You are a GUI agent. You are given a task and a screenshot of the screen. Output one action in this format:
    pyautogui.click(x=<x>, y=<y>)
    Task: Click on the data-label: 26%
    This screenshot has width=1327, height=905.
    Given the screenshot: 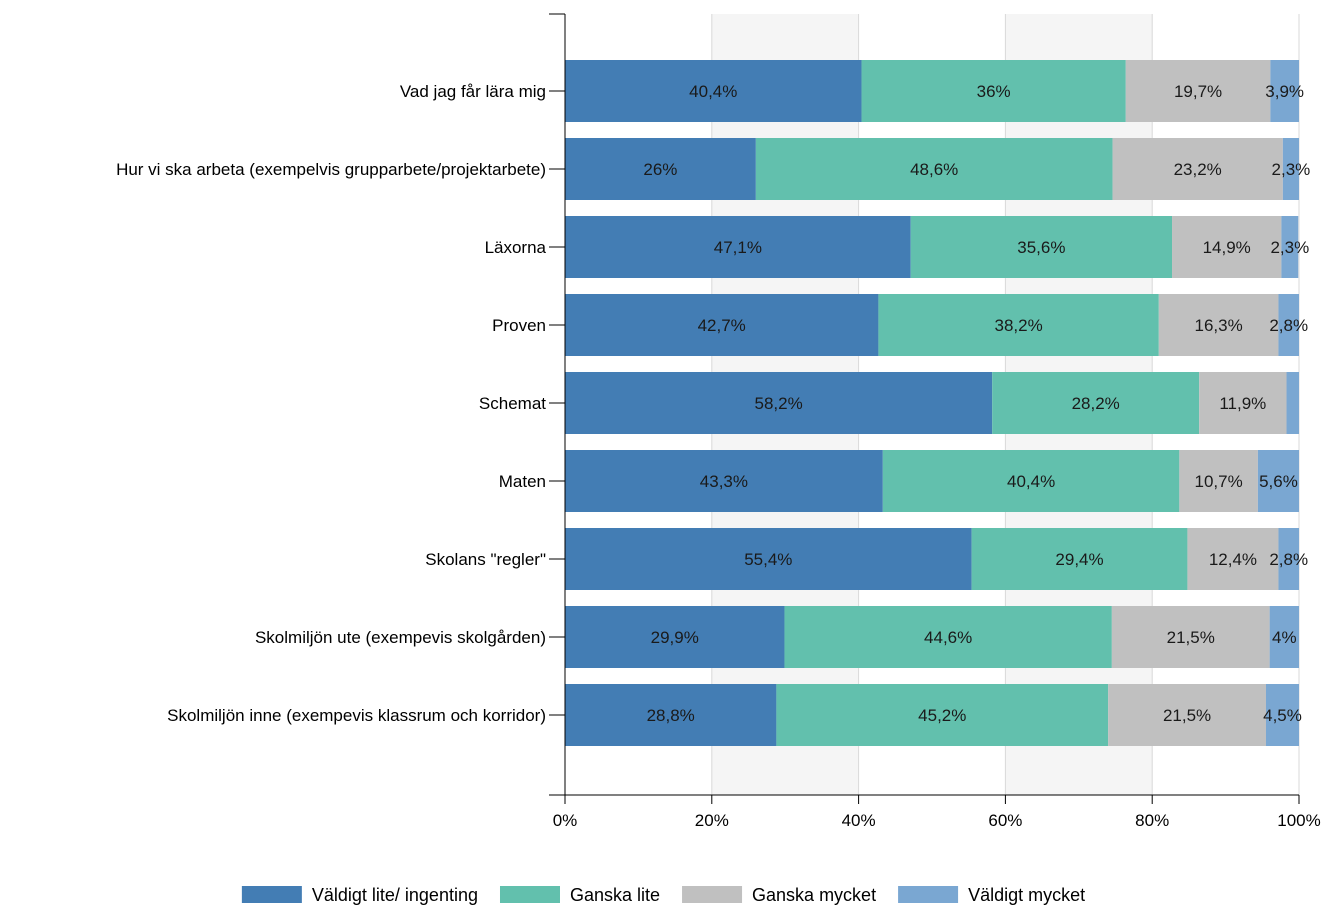 What is the action you would take?
    pyautogui.click(x=660, y=169)
    